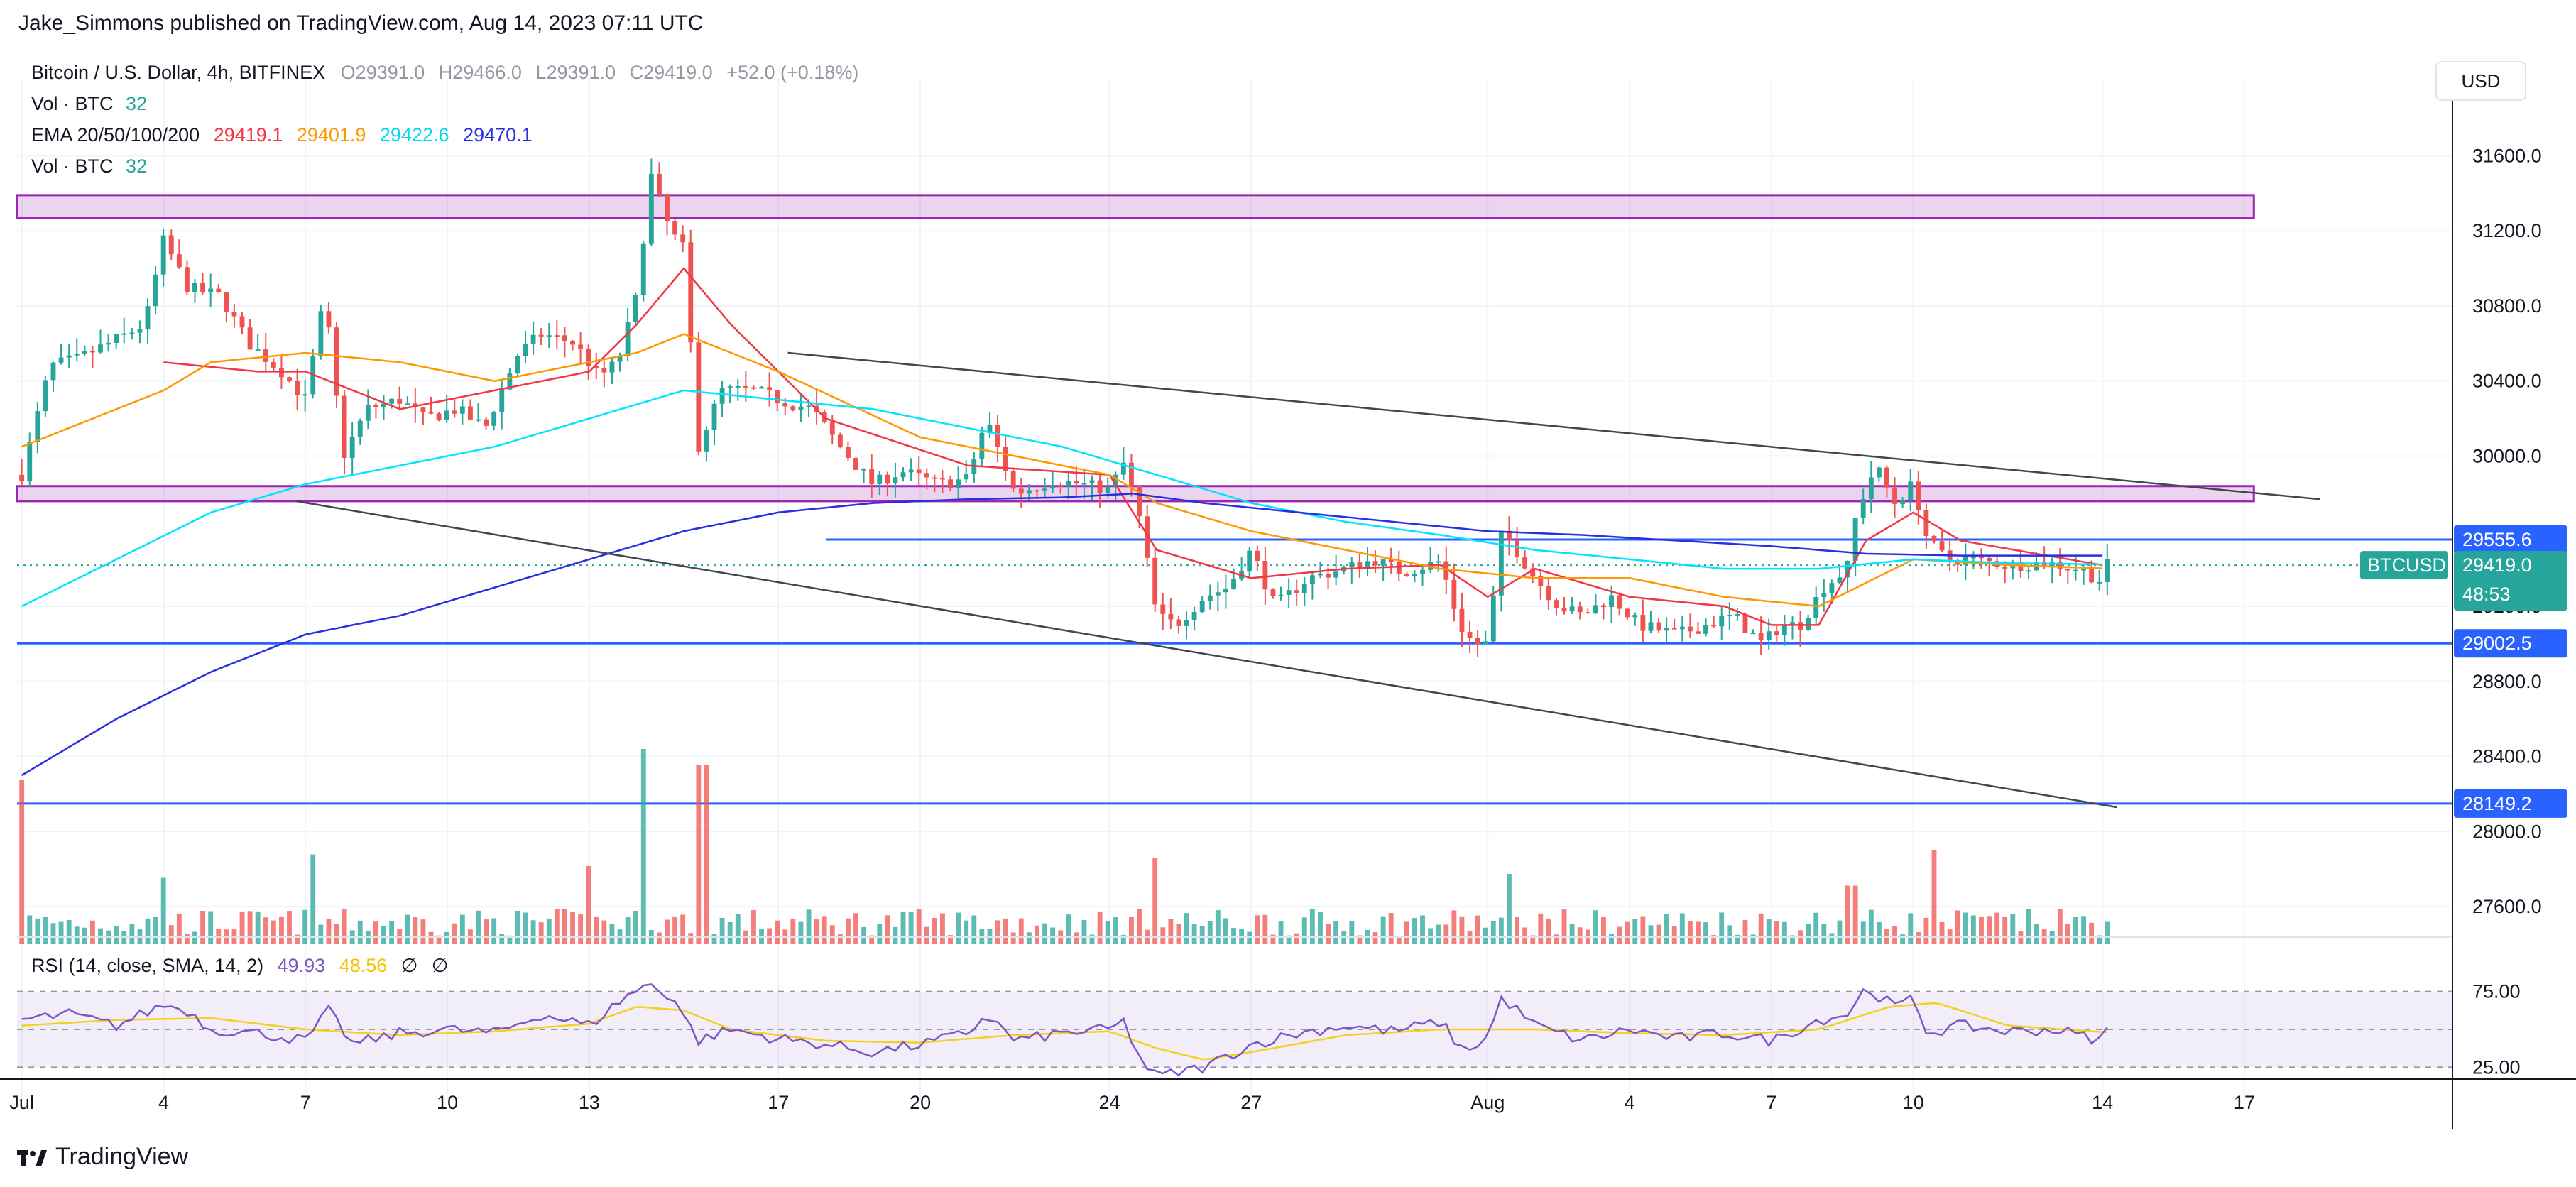 This screenshot has height=1187, width=2576. What do you see at coordinates (1553, 425) in the screenshot?
I see `trendline` at bounding box center [1553, 425].